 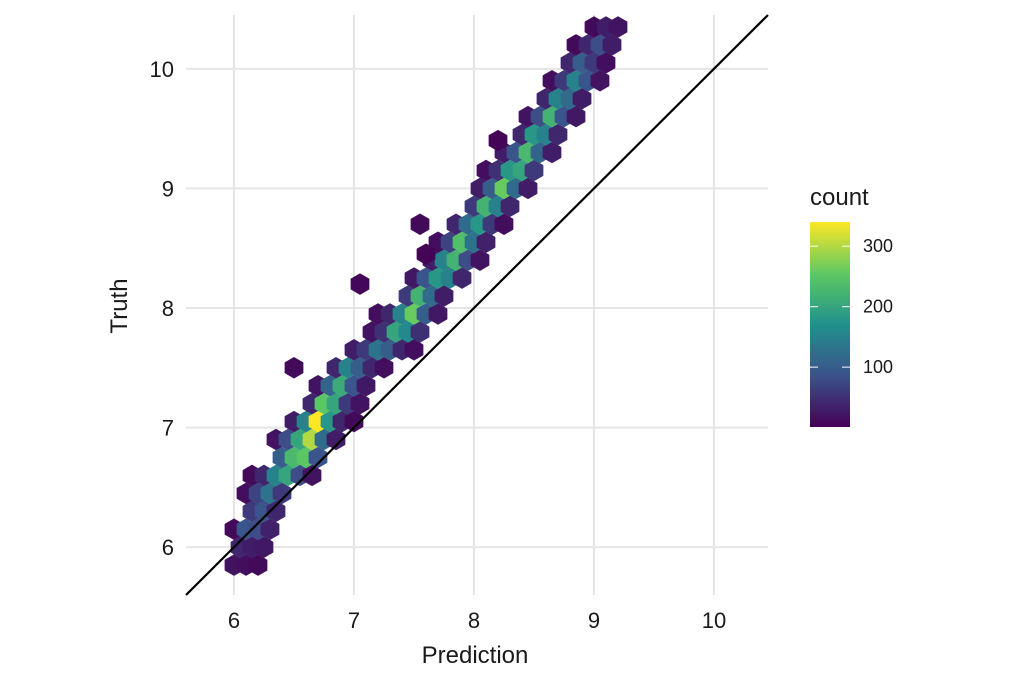 I want to click on x-tick-label: 7, so click(x=354, y=620).